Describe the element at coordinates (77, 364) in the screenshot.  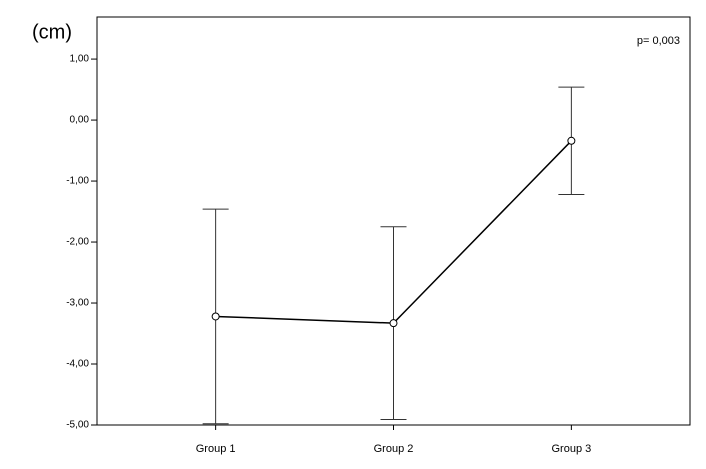
I see `y-tick-label: -4,00` at that location.